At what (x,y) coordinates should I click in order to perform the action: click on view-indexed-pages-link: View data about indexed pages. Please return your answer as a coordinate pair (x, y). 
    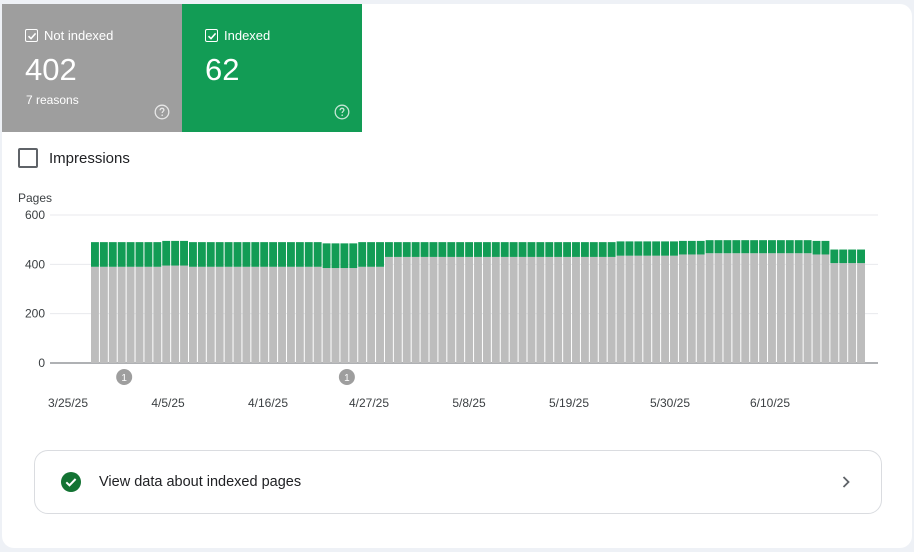
    Looking at the image, I should click on (458, 482).